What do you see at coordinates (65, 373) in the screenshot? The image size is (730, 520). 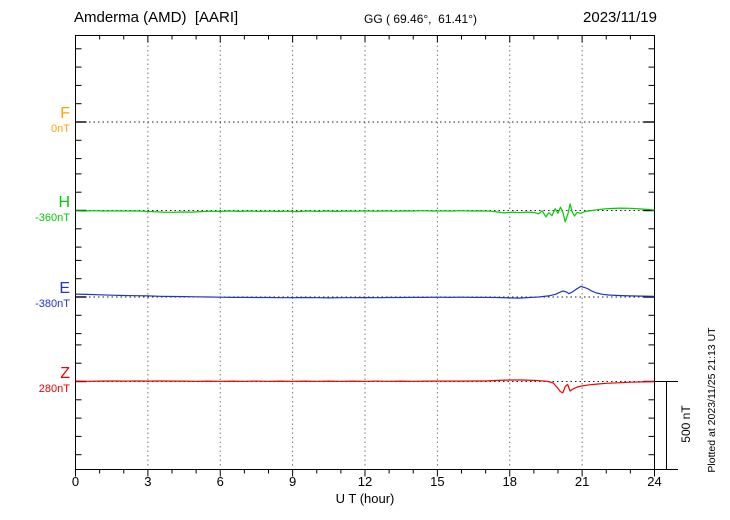 I see `component-letter: Z` at bounding box center [65, 373].